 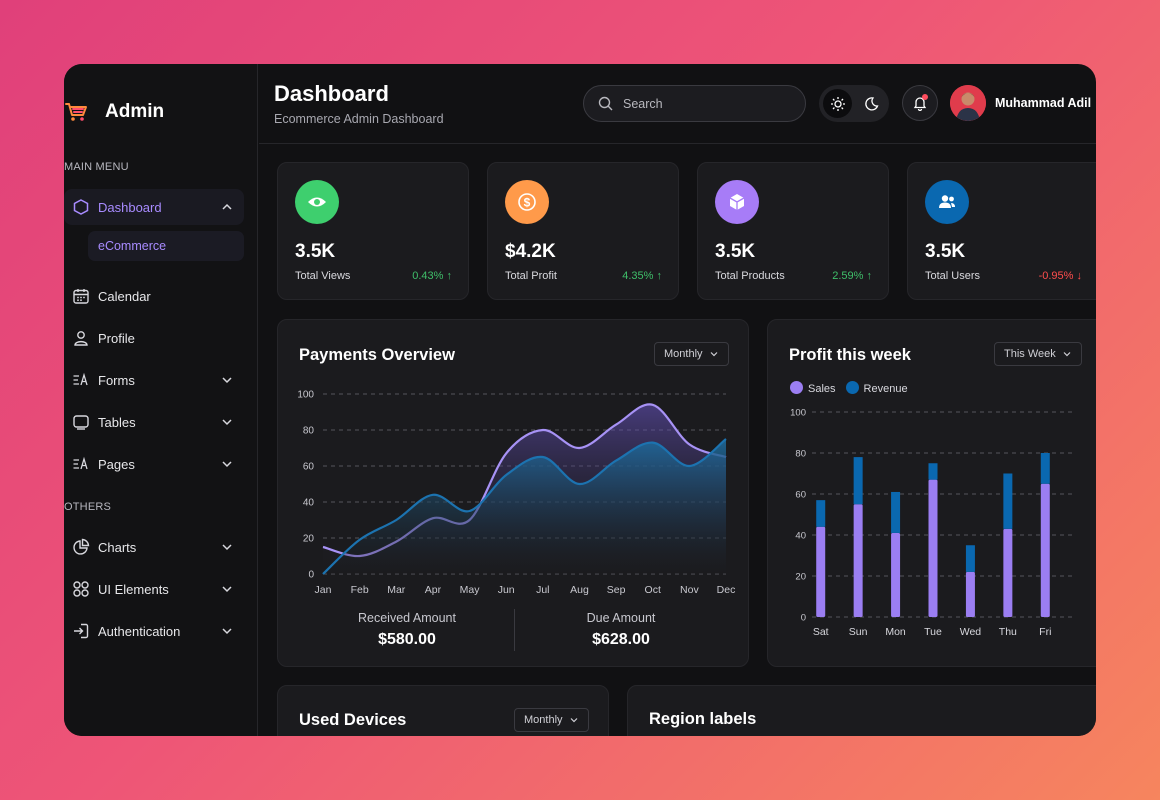 I want to click on sidebar-item-tables: Tables, so click(x=154, y=422).